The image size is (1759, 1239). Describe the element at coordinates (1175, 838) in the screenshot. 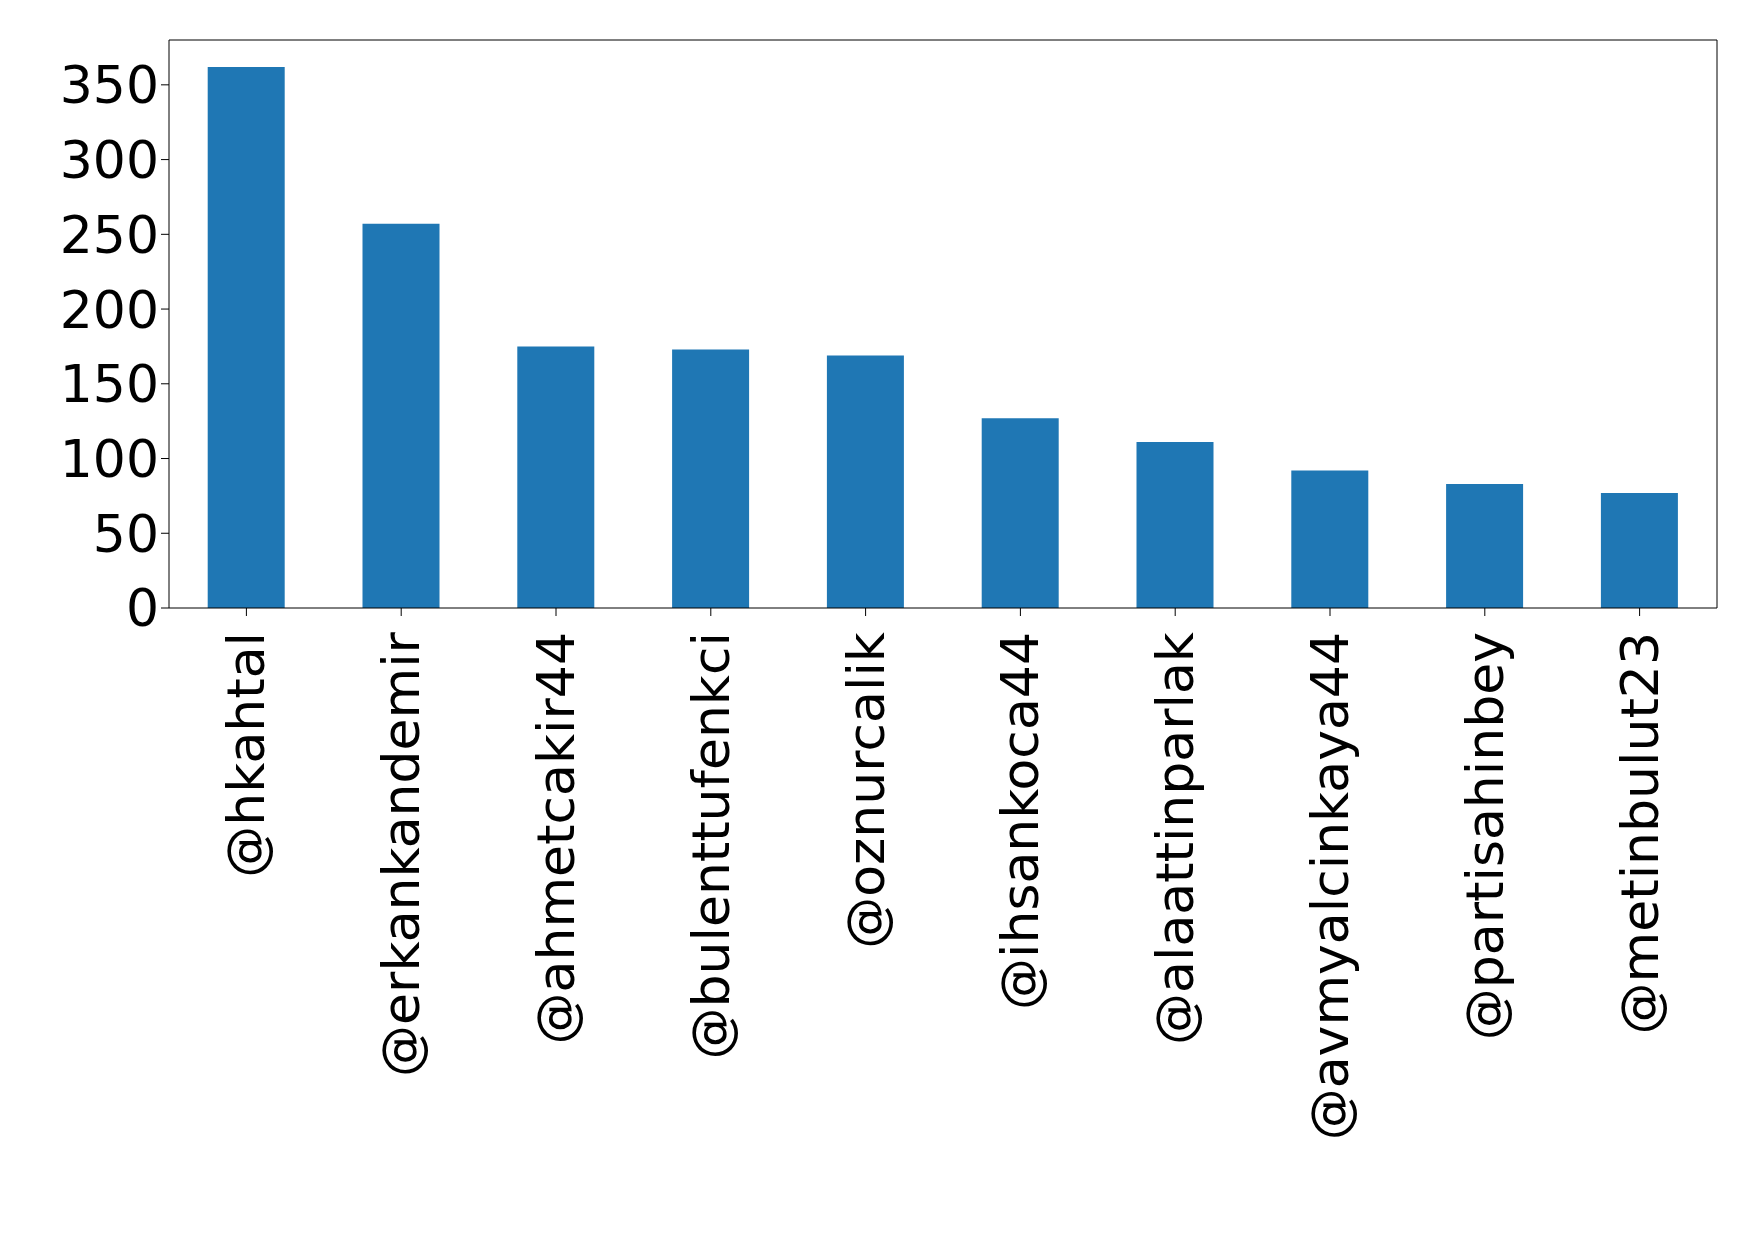

I see `x-tick-label: @alaattinparlak` at that location.